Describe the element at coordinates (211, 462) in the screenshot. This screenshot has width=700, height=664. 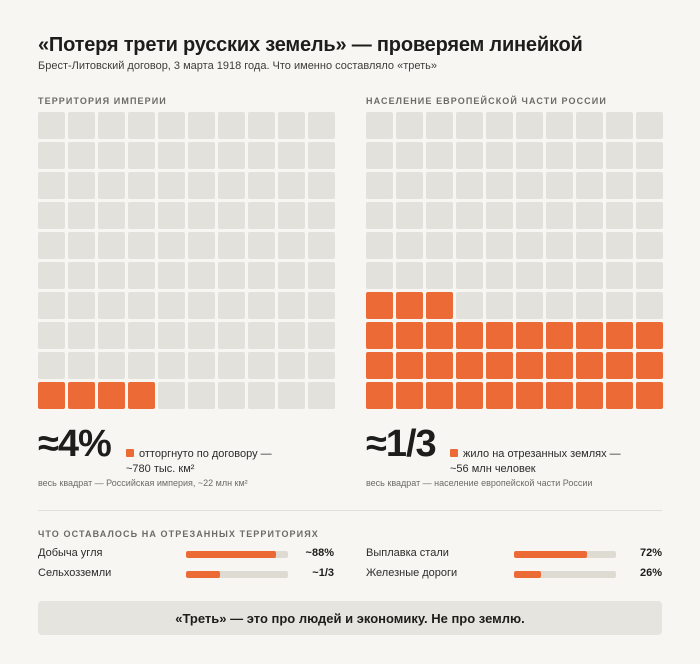
I see `territory-note: отторгнуто по договору — ~780 тыс. км²` at that location.